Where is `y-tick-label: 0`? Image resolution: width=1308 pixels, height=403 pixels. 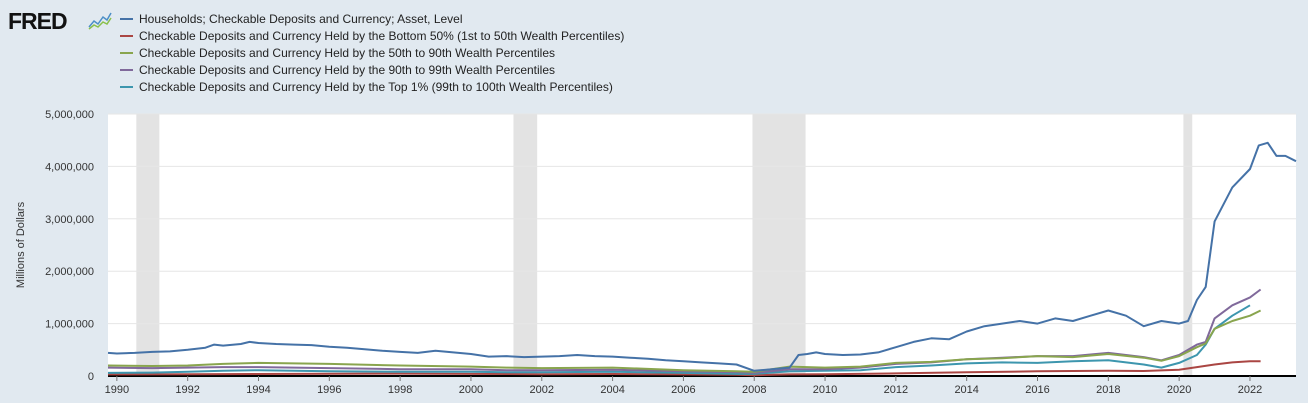
y-tick-label: 0 is located at coordinates (91, 377).